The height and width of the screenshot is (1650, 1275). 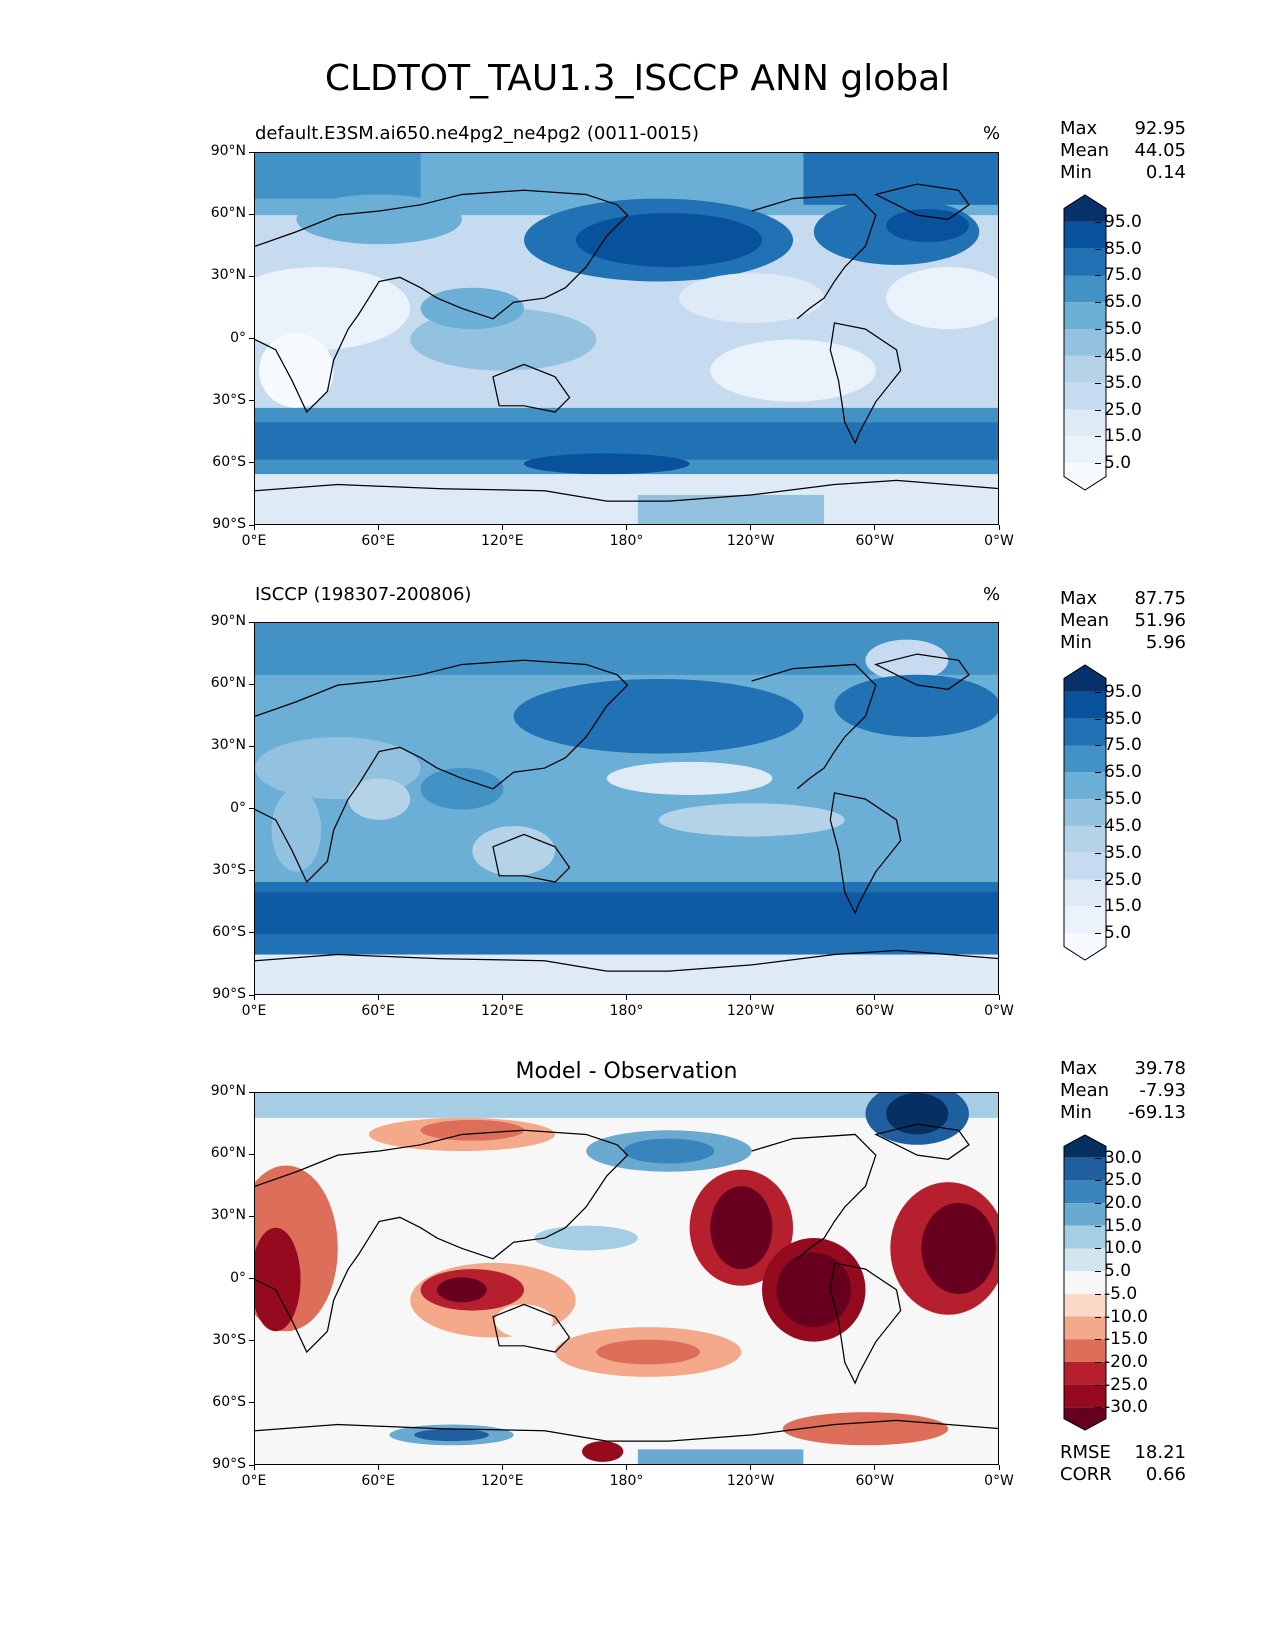 What do you see at coordinates (502, 1481) in the screenshot?
I see `lon-tick-label: 120°E` at bounding box center [502, 1481].